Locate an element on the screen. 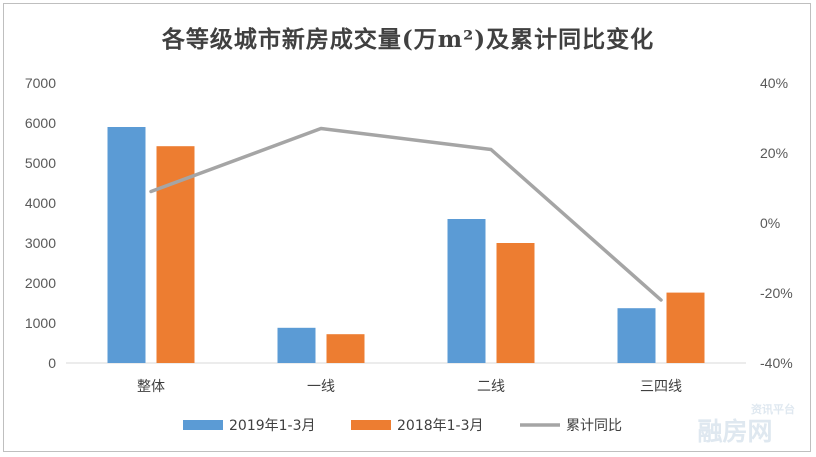  category-label: 三四线 is located at coordinates (661, 387).